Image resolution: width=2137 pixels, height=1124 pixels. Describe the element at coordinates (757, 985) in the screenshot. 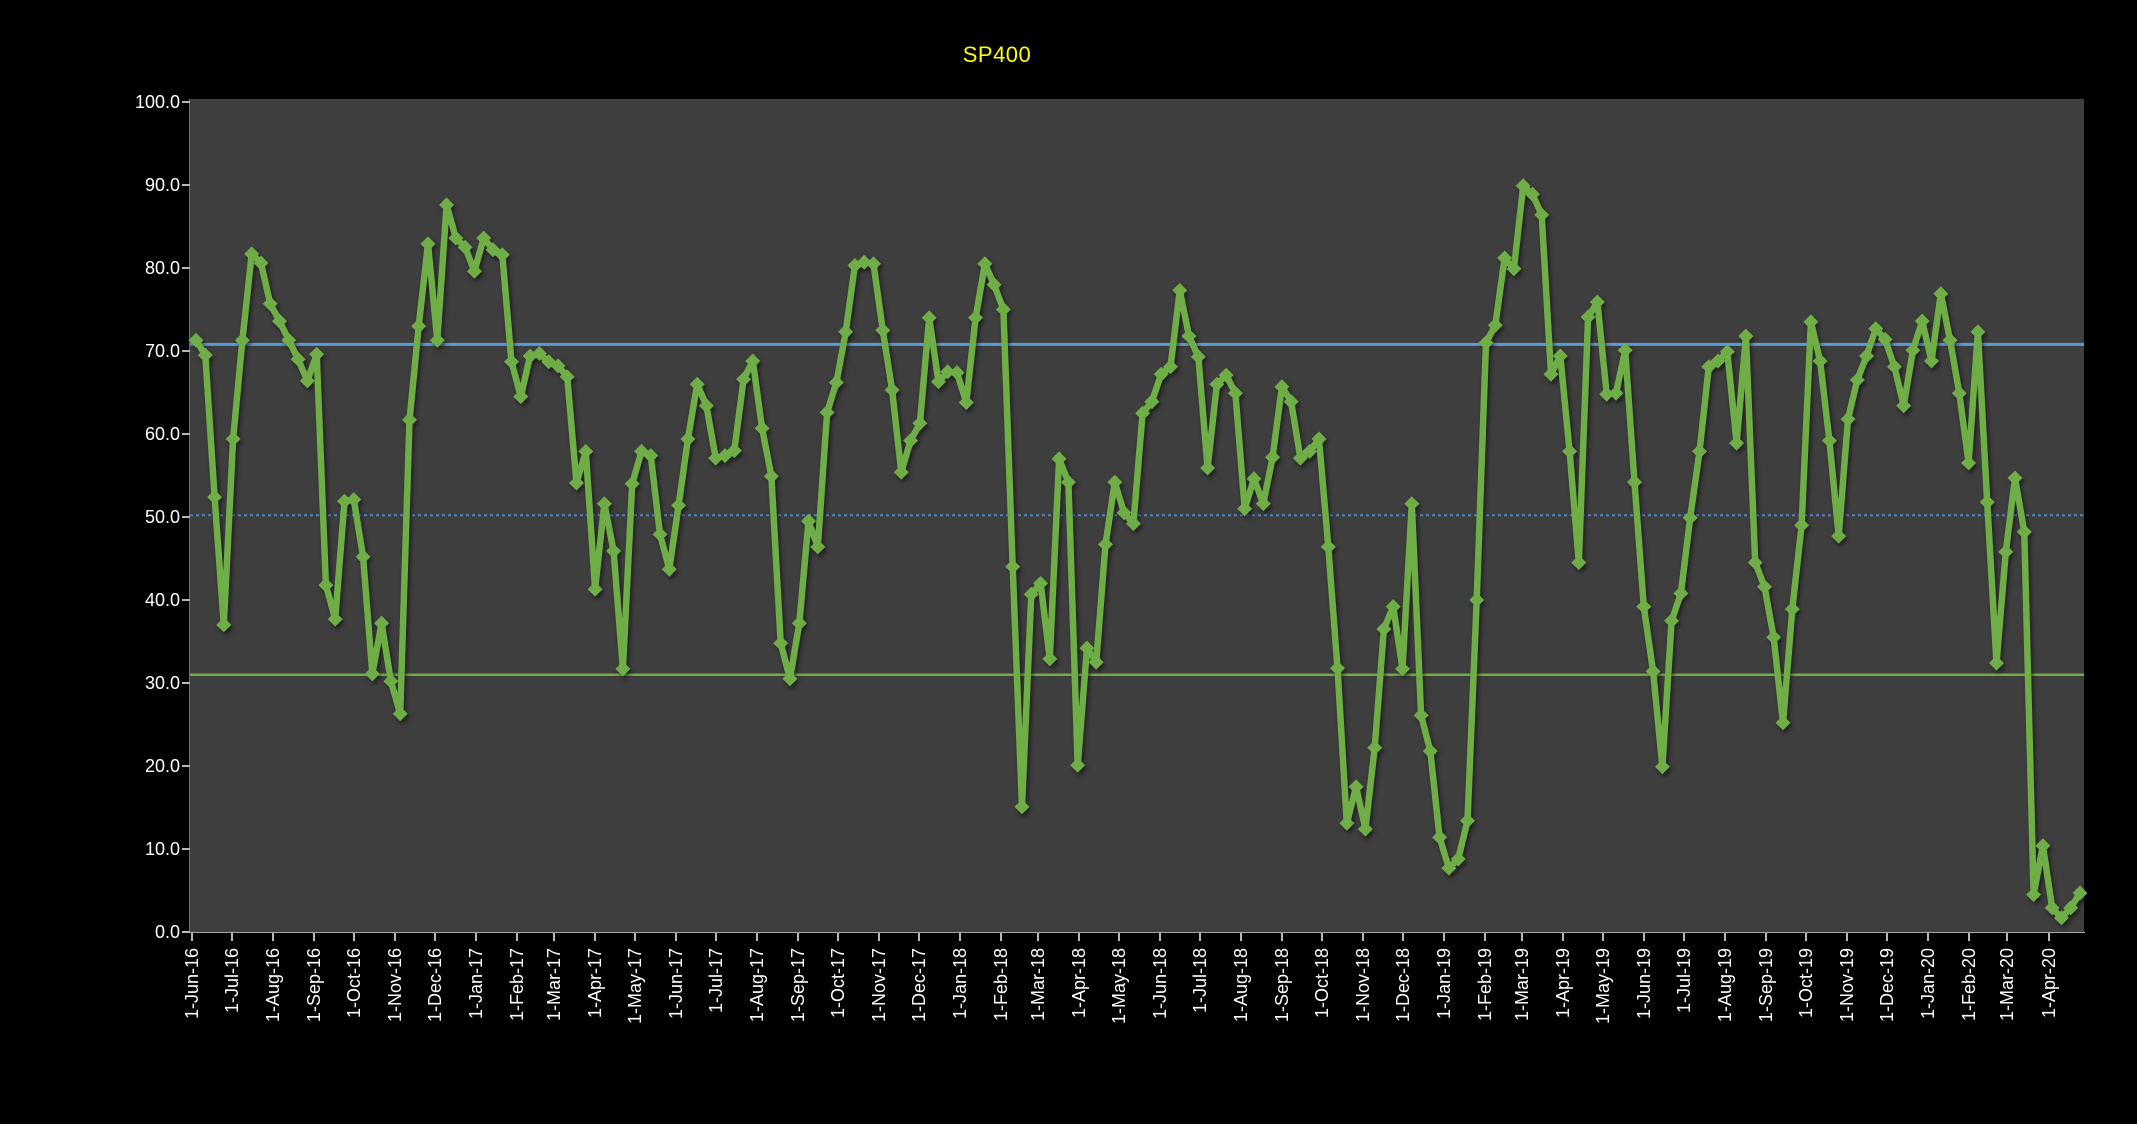

I see `x-axis-label: 1-Aug-17` at that location.